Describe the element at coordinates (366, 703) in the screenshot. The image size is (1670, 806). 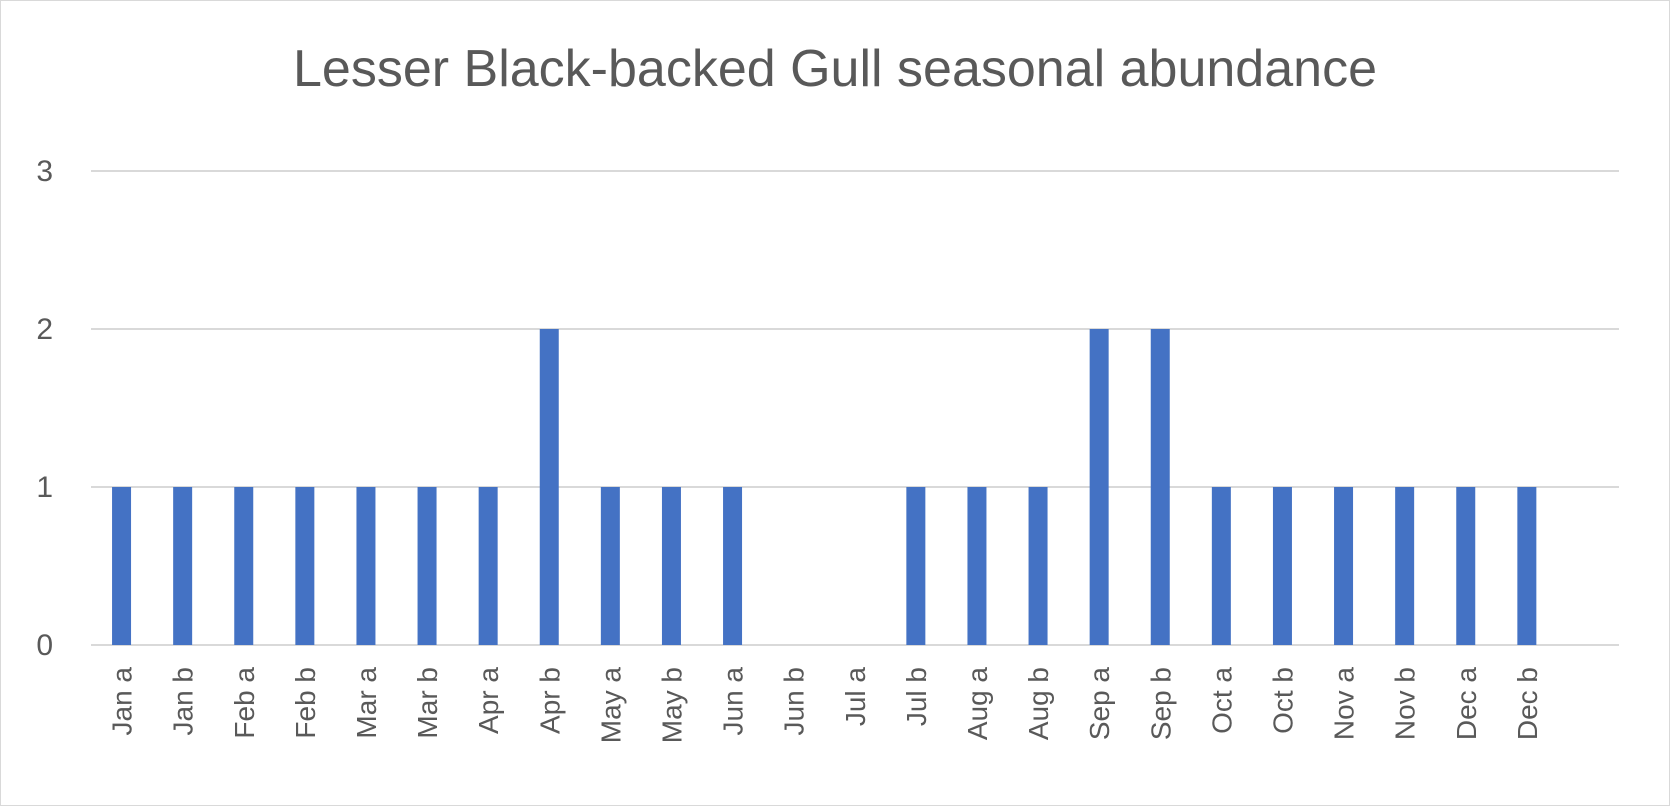
I see `x-tick-label: Mar a` at that location.